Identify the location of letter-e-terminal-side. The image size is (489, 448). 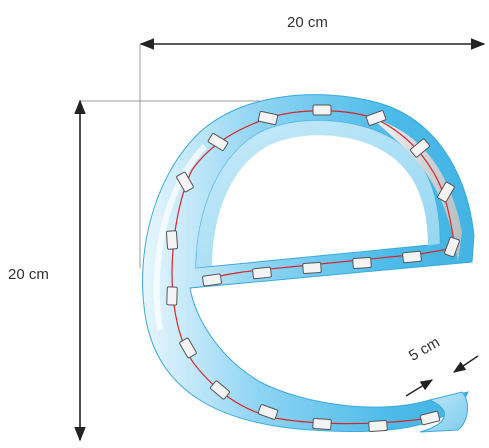
(443, 412).